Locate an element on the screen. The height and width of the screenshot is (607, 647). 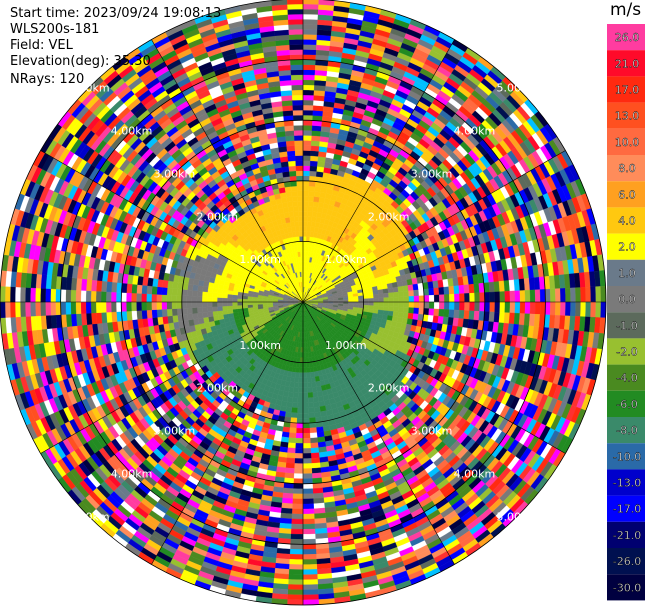
colorbar-label: -17.0 is located at coordinates (627, 509).